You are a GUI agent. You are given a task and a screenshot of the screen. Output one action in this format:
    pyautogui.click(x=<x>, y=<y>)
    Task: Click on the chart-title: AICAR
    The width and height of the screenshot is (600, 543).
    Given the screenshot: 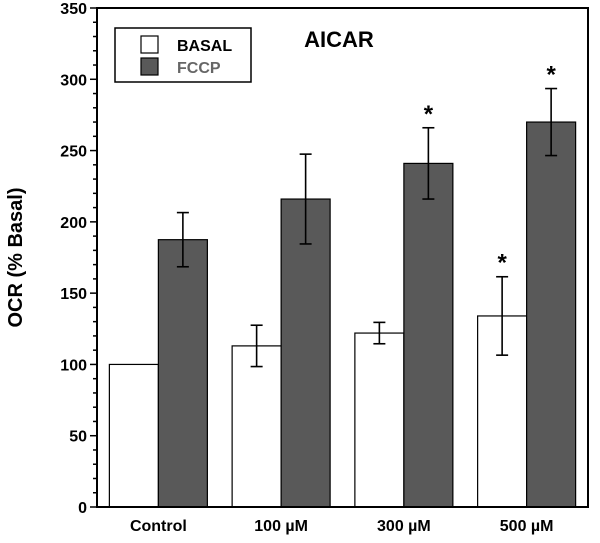 What is the action you would take?
    pyautogui.click(x=339, y=39)
    